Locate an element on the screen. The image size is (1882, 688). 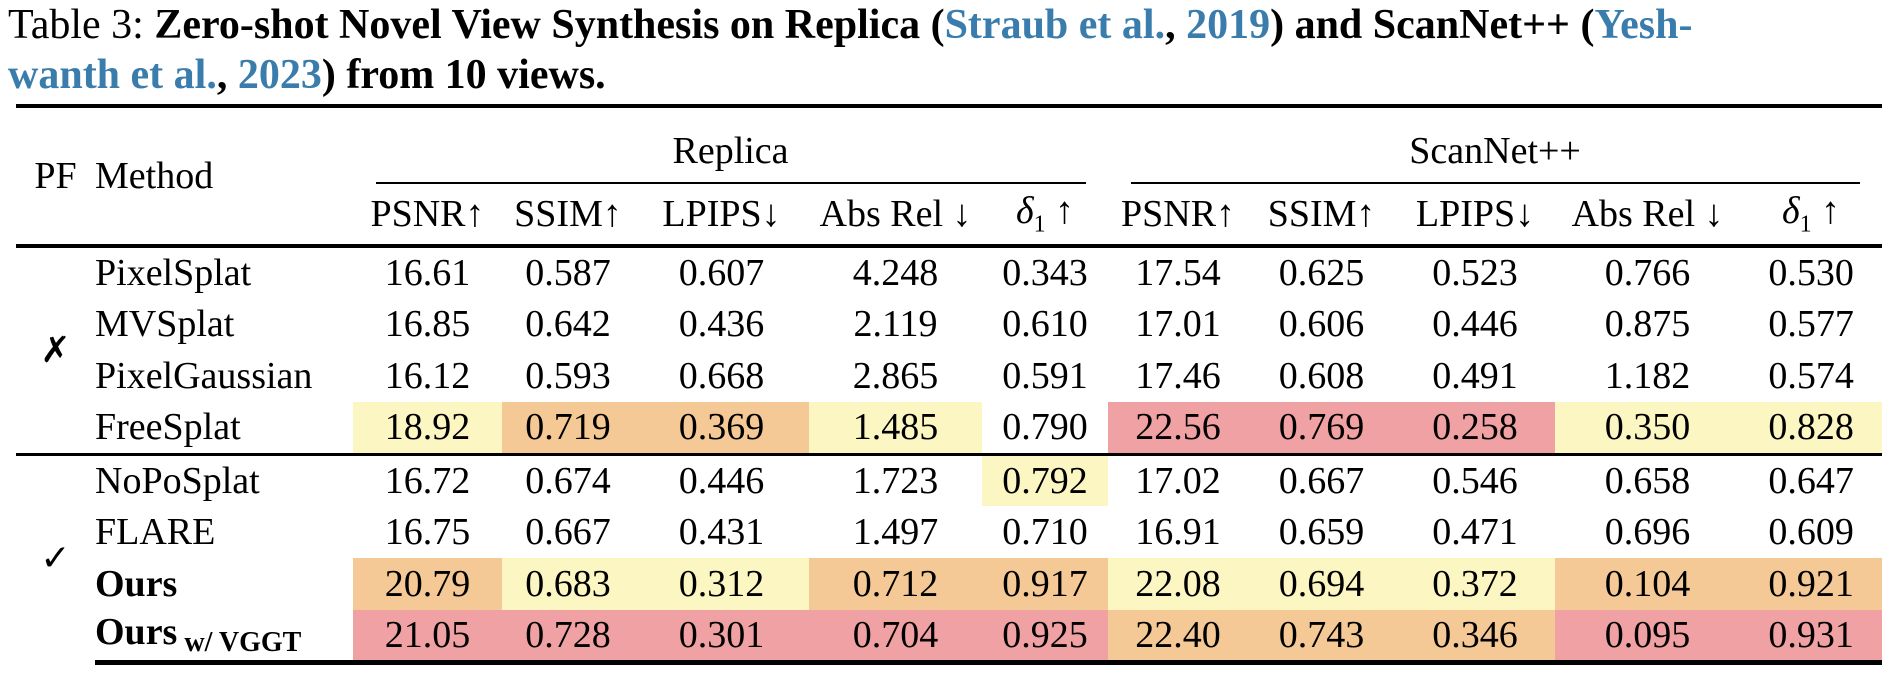
metric-value: 0.683 is located at coordinates (568, 584).